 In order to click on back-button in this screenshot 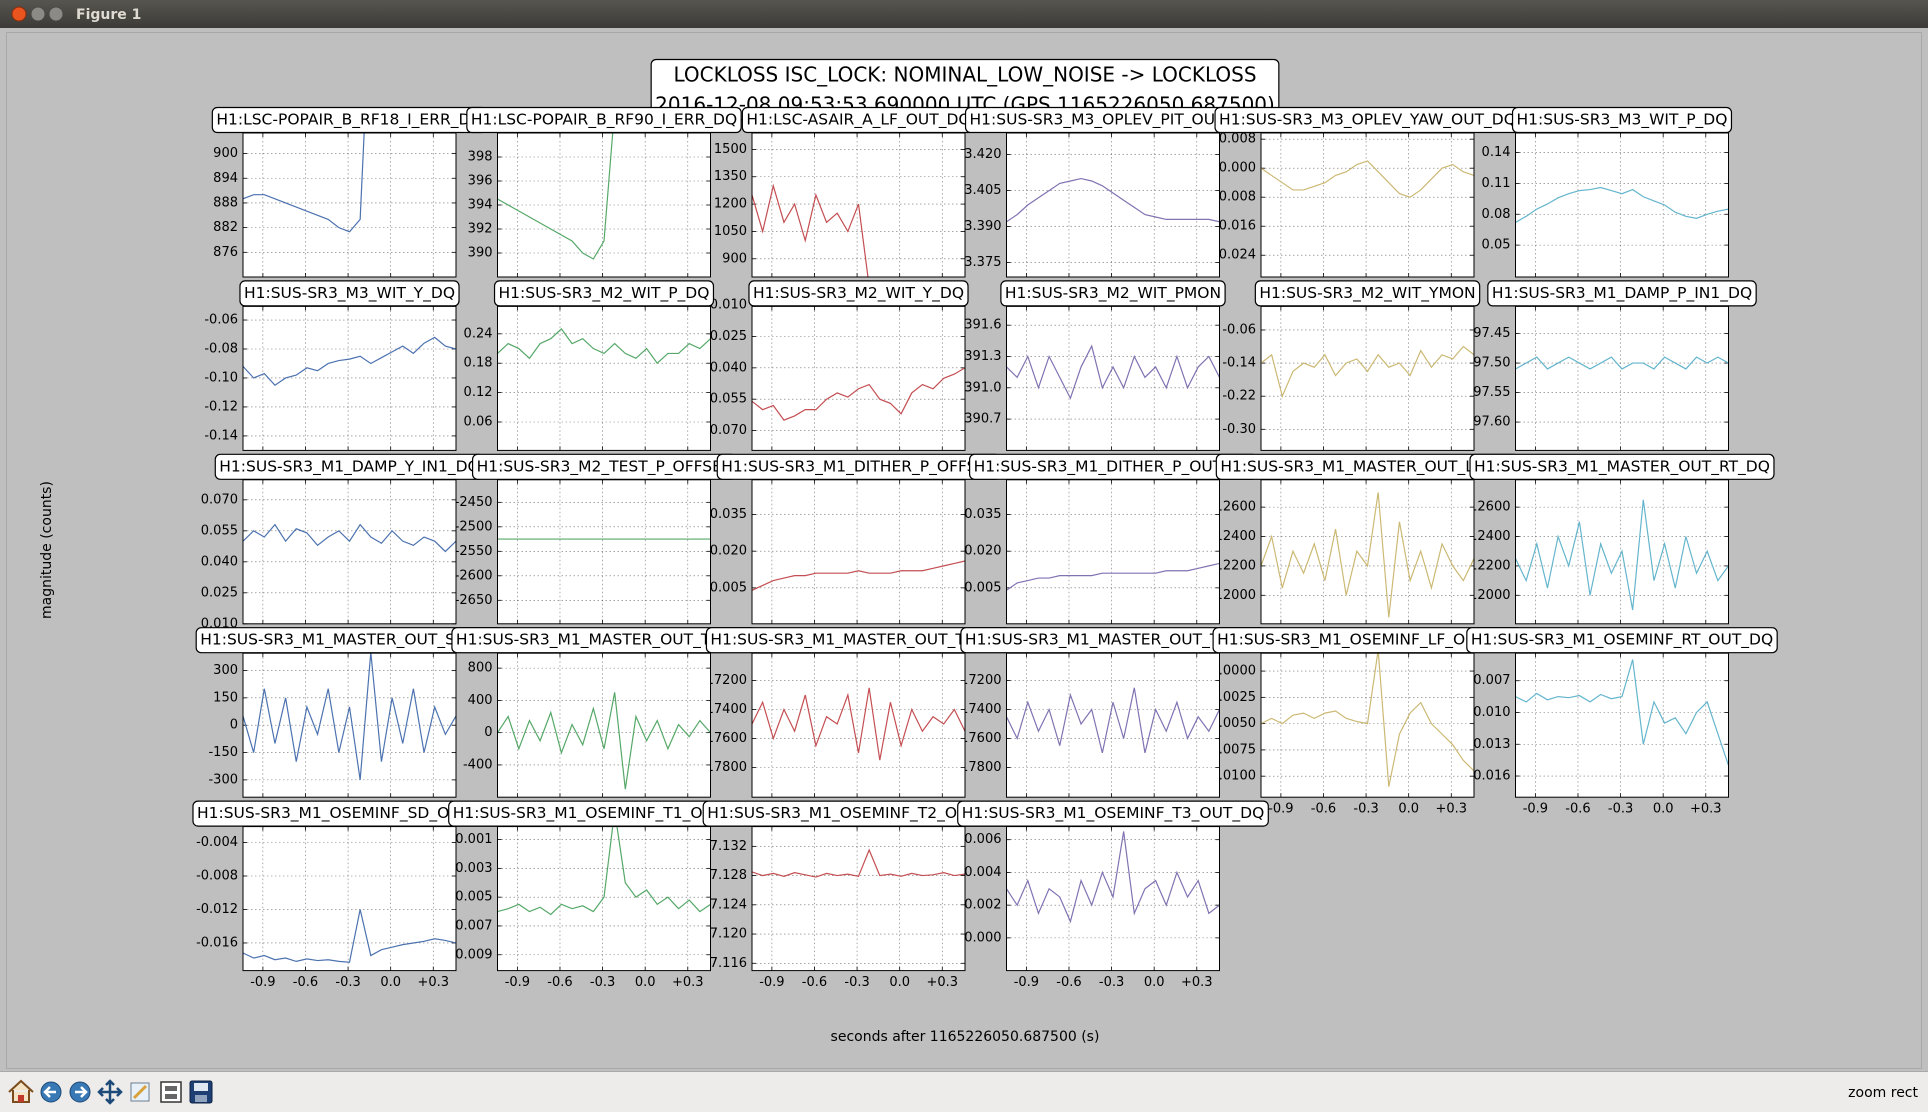, I will do `click(51, 1092)`.